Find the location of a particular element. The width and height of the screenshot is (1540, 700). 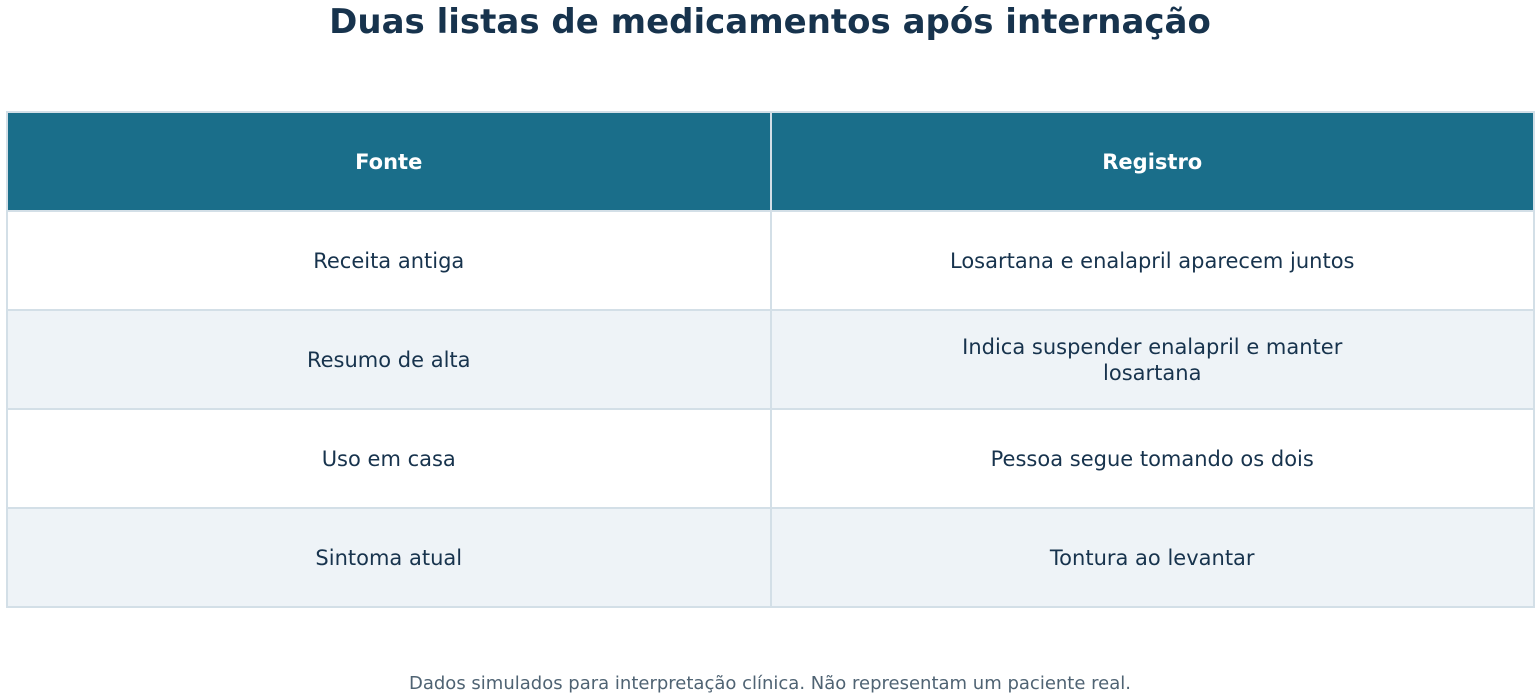

cell-text: Losartana e enalapril aparecem juntos is located at coordinates (1152, 260).